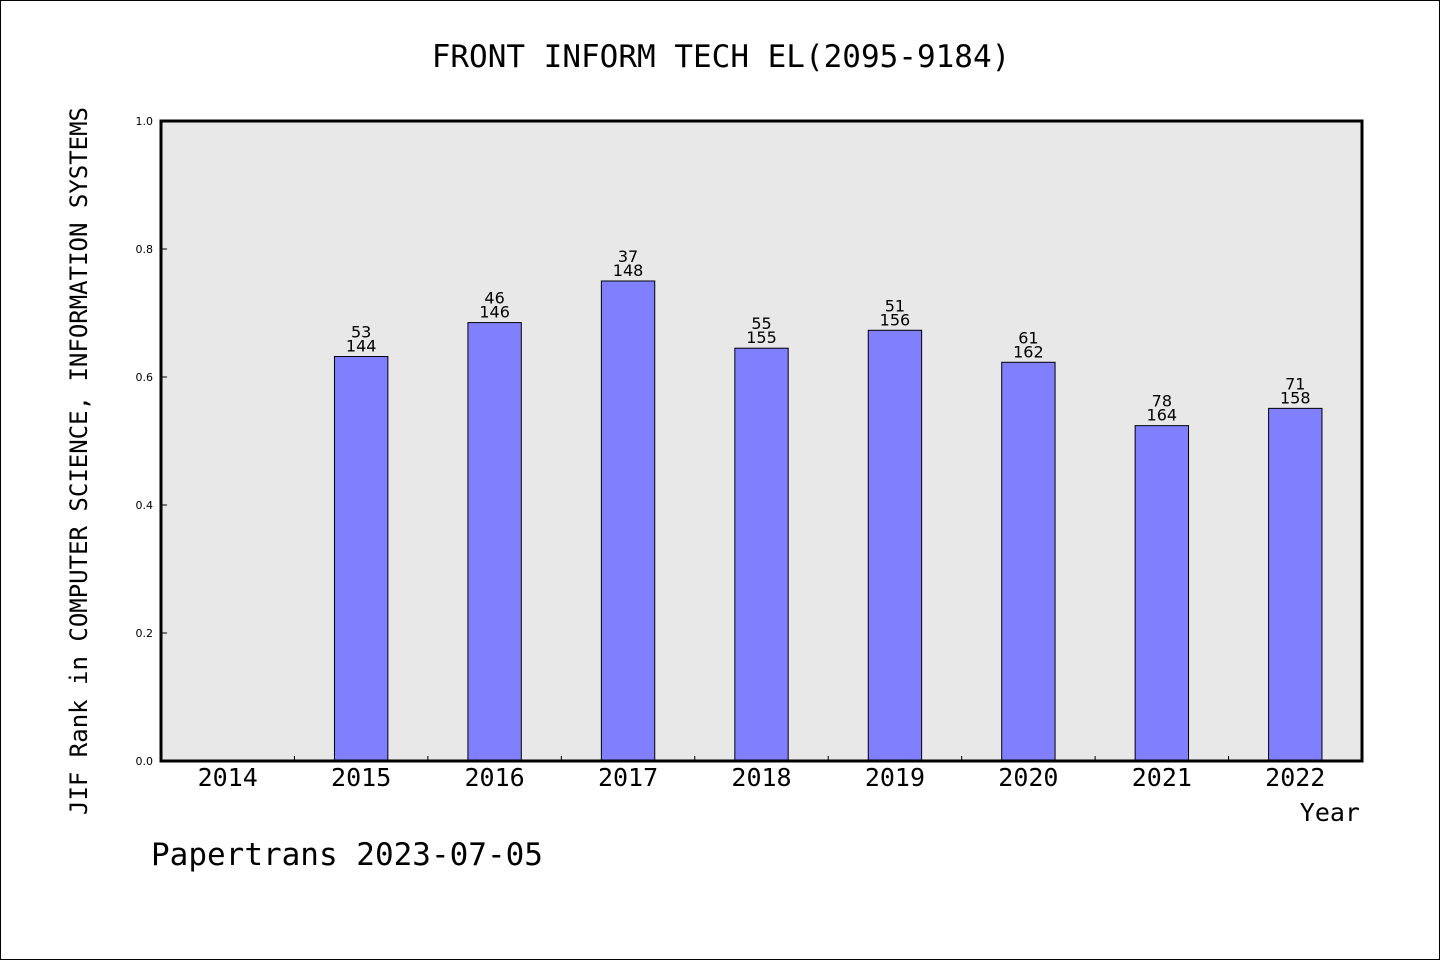 Image resolution: width=1440 pixels, height=961 pixels. Describe the element at coordinates (895, 305) in the screenshot. I see `bar-rank-label: 51` at that location.